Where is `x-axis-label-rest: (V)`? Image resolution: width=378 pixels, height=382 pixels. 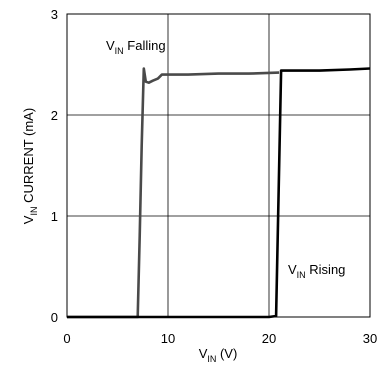
x-axis-label-rest: (V) is located at coordinates (226, 353).